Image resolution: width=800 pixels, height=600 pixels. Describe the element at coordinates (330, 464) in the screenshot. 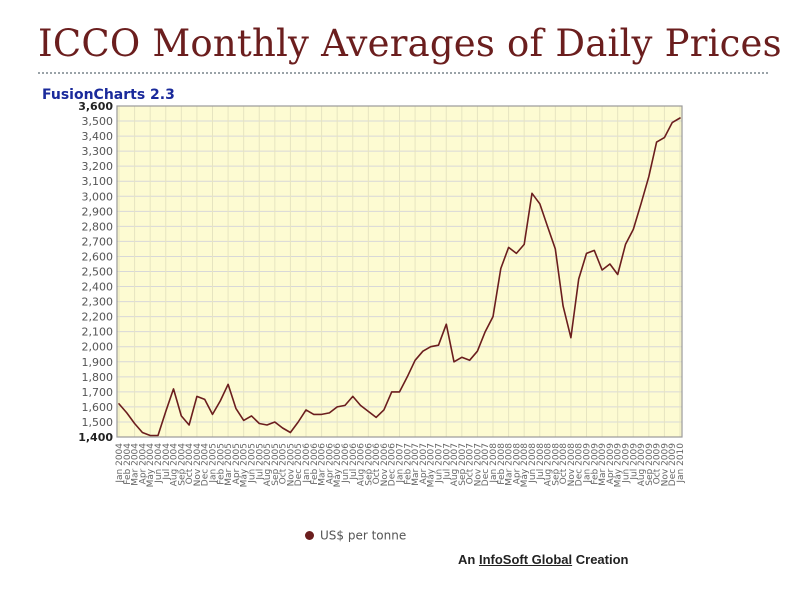

I see `x-tick-label: Apr 2006` at that location.